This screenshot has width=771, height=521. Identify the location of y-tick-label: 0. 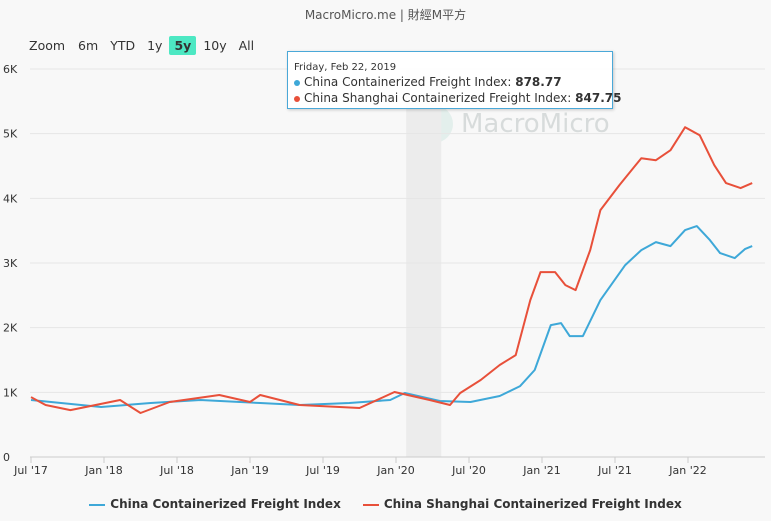
(6, 457).